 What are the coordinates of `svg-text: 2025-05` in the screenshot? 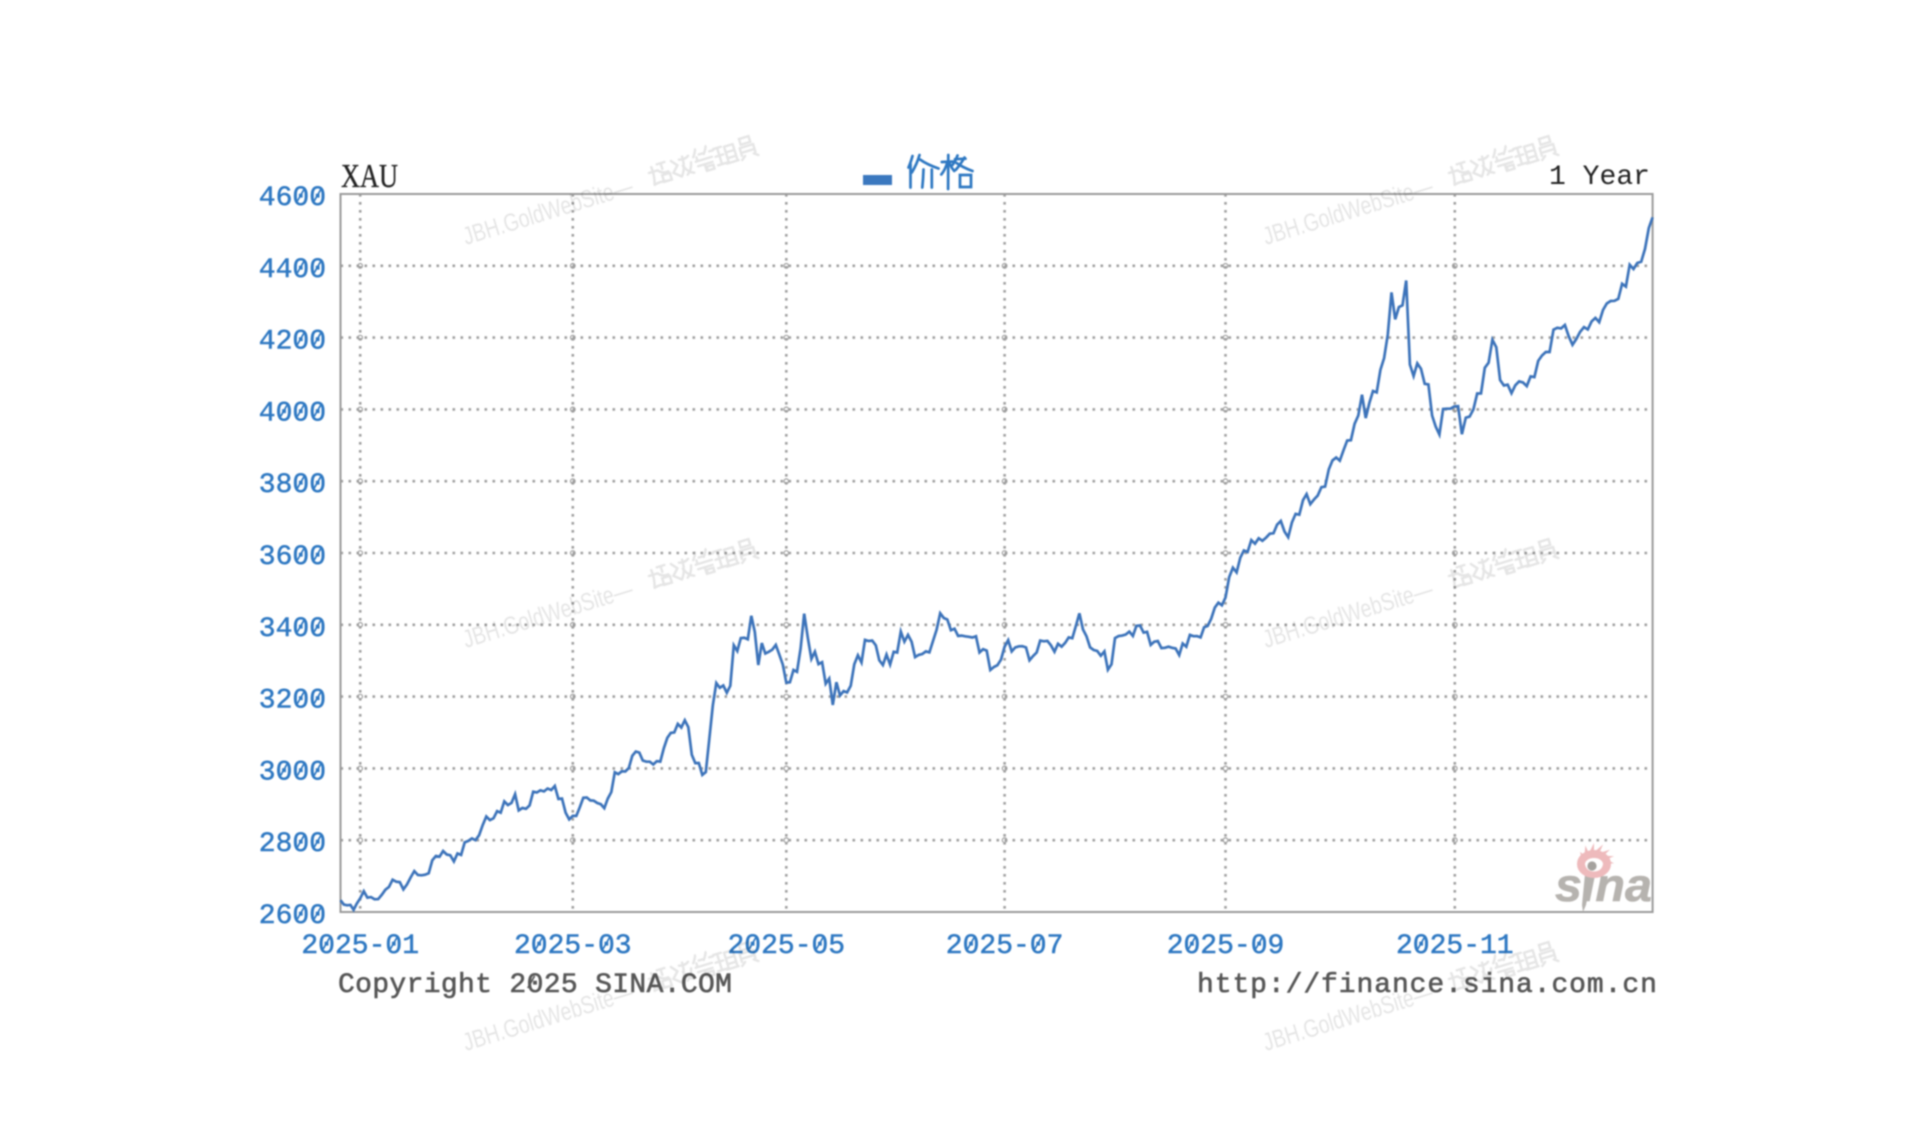 It's located at (786, 946).